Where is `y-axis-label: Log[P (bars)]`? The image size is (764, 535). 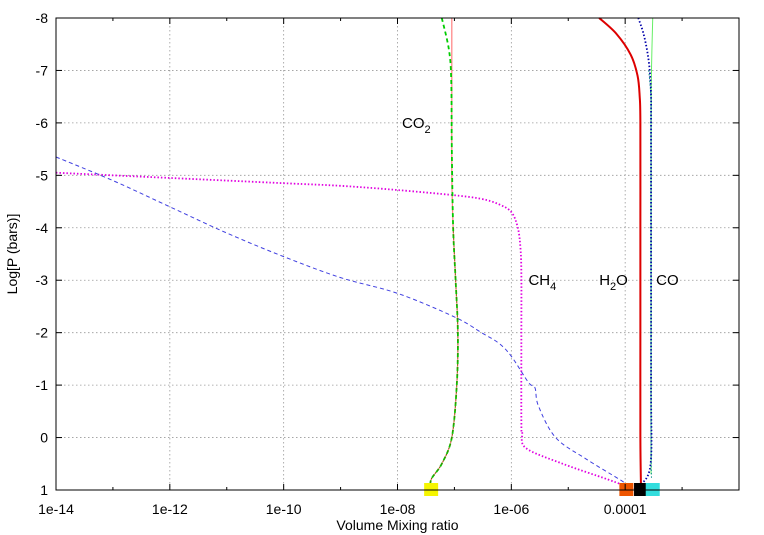
y-axis-label: Log[P (bars)] is located at coordinates (12, 254).